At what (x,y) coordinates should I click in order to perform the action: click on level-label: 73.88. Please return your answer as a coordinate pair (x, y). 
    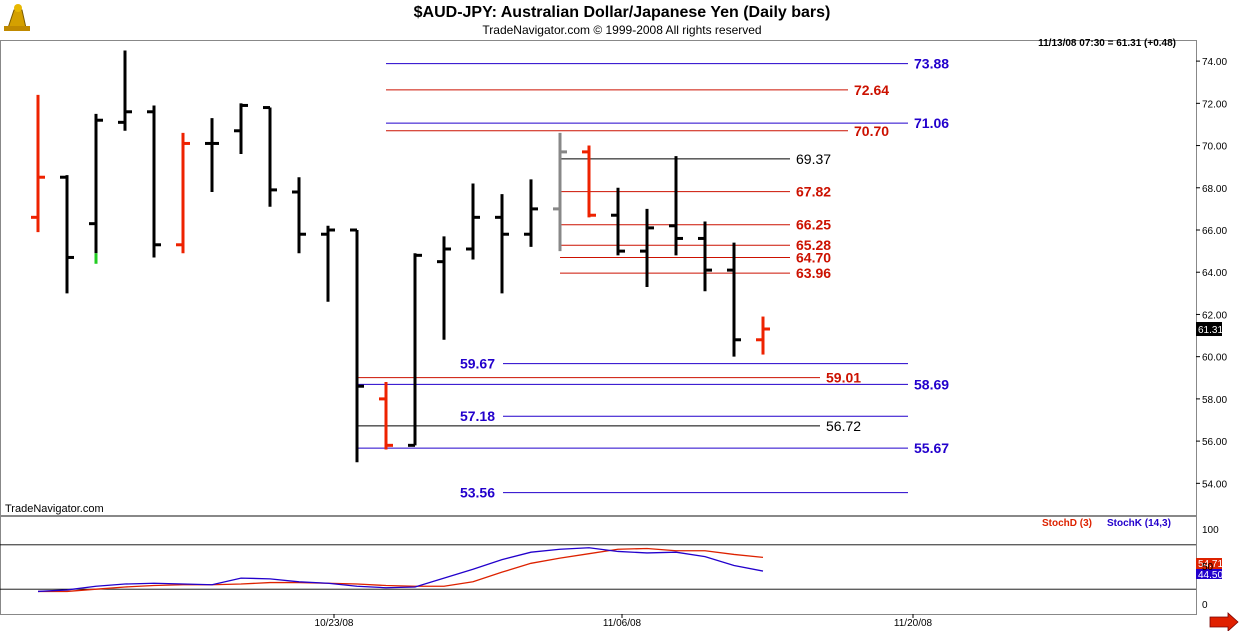
    Looking at the image, I should click on (931, 64).